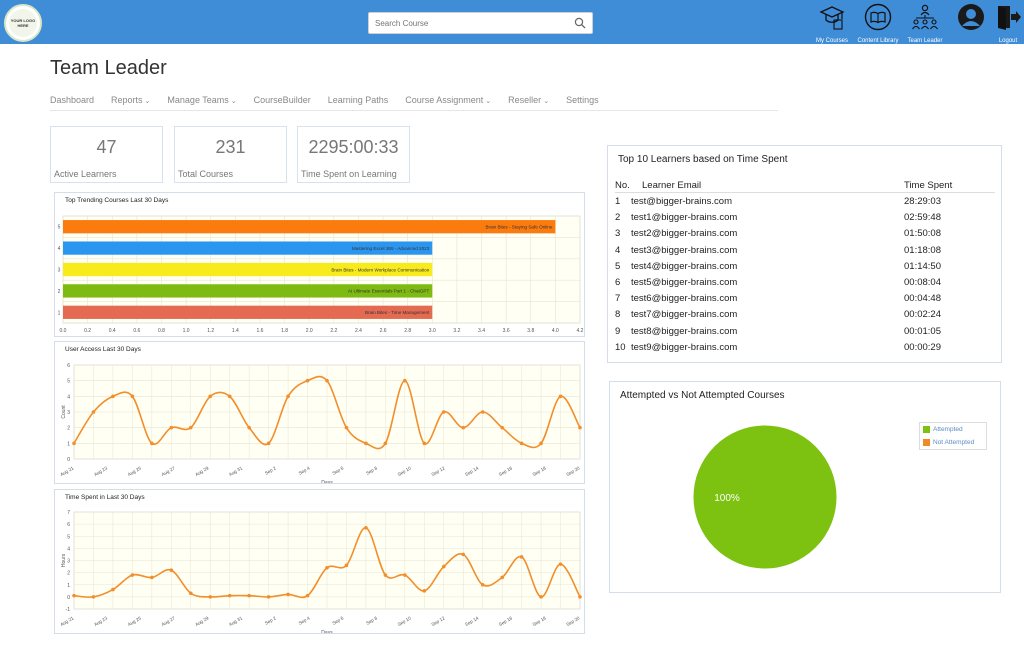  I want to click on chart-title: Top Trending Courses Last 30 Days, so click(117, 200).